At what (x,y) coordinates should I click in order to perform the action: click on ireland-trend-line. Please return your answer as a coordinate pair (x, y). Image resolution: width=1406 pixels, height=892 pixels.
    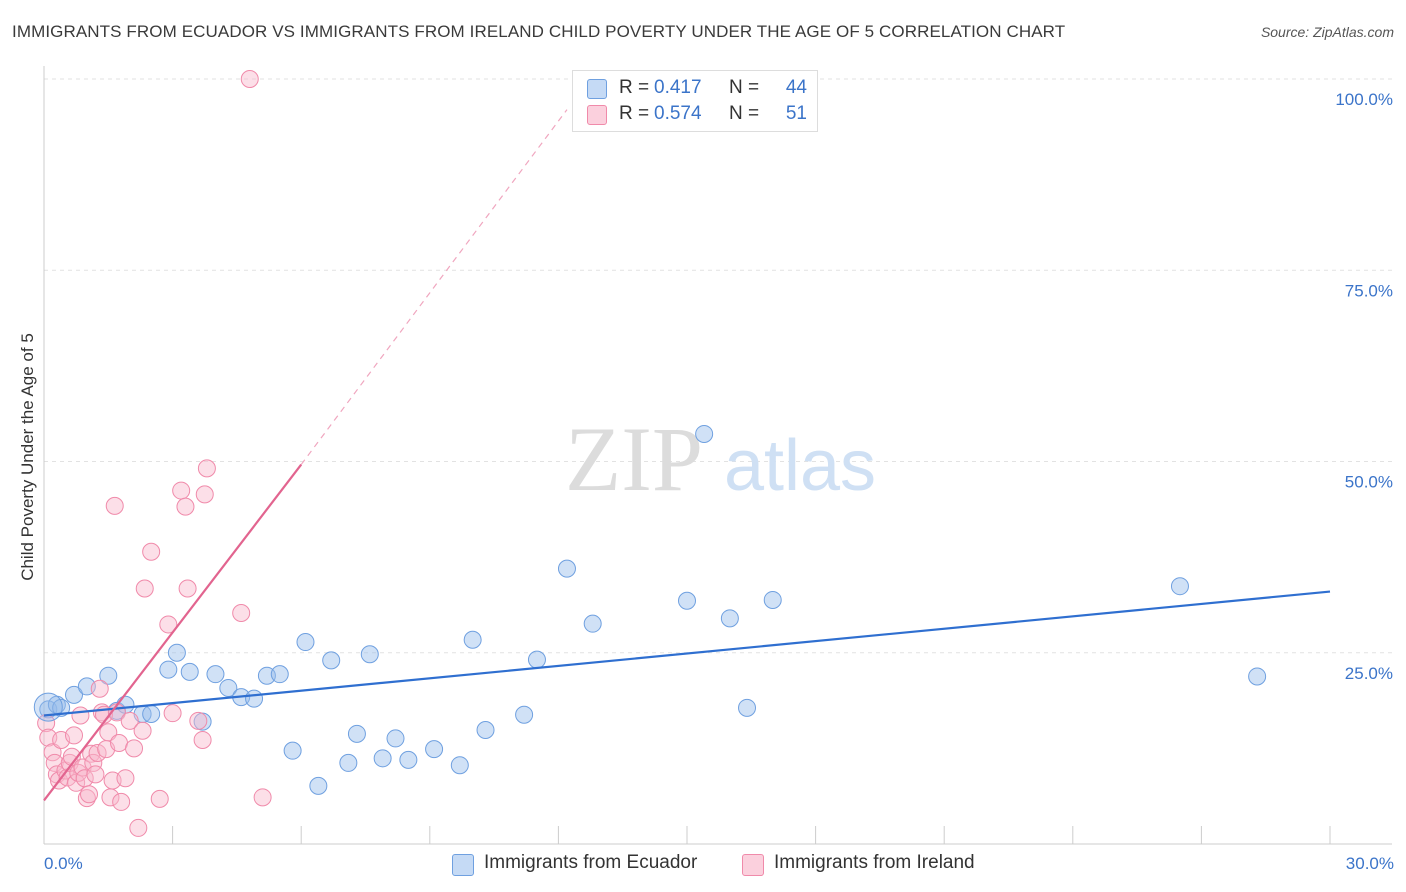
    Looking at the image, I should click on (173, 632).